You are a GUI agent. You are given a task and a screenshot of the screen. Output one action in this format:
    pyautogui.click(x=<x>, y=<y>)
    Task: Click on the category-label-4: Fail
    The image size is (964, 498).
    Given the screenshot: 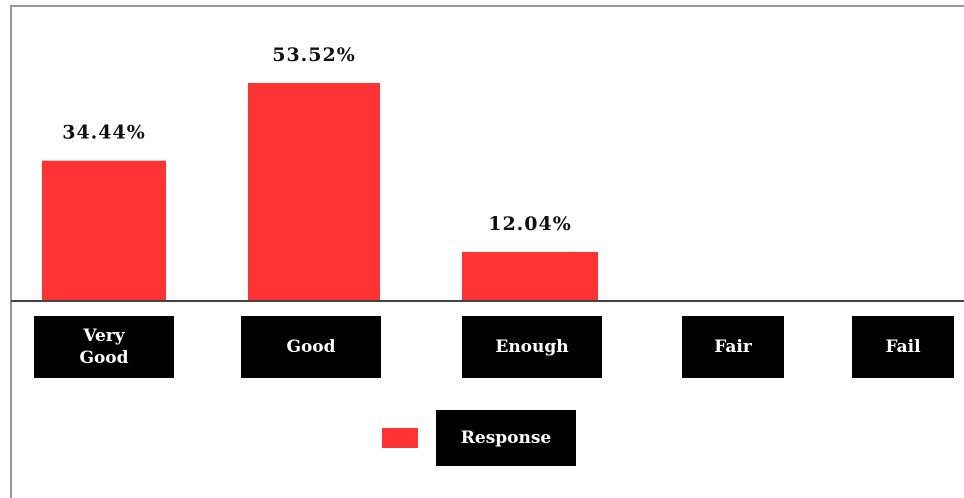 What is the action you would take?
    pyautogui.click(x=903, y=347)
    